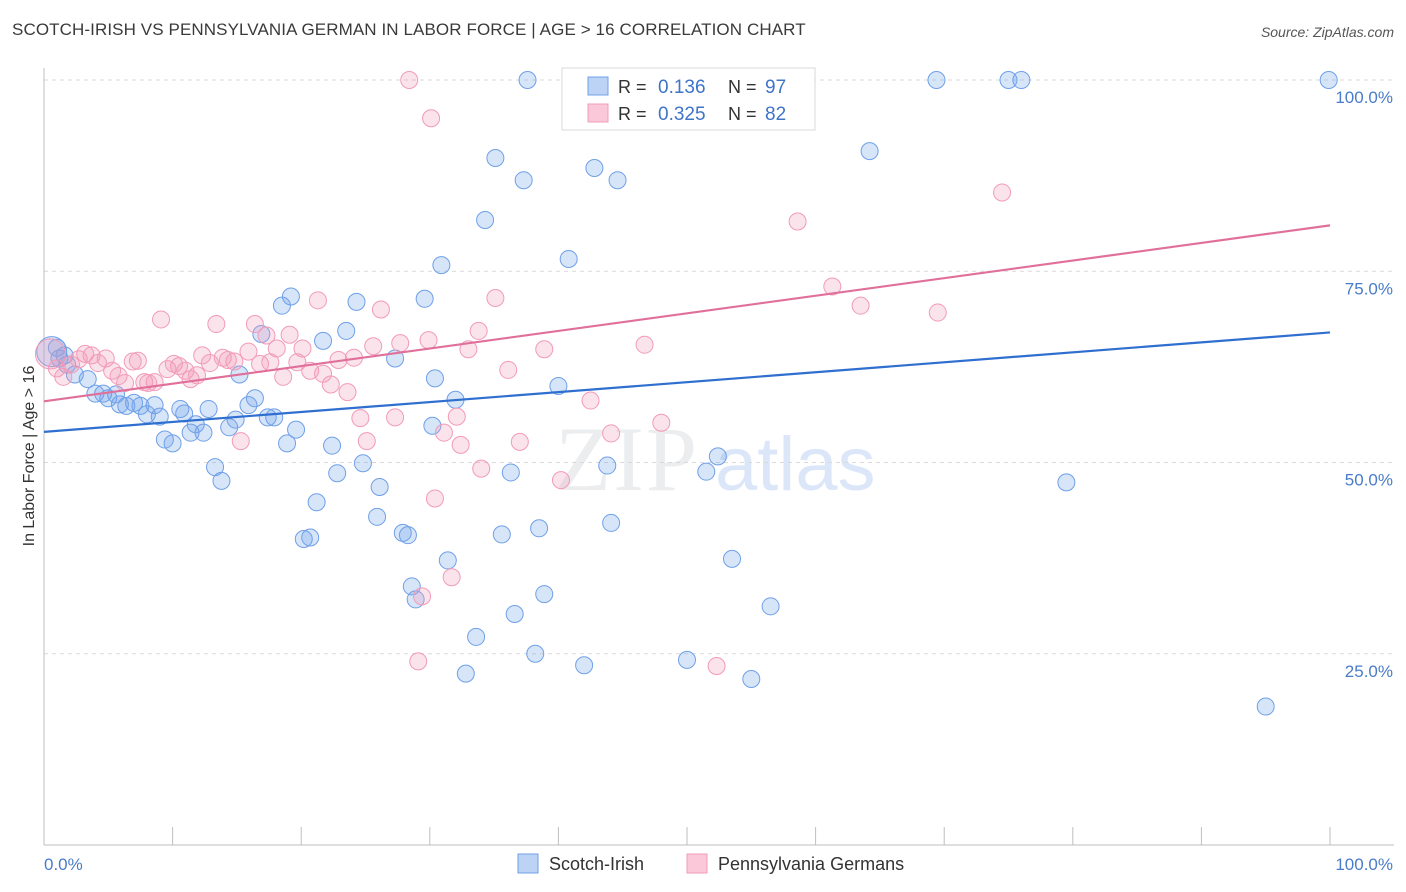 The height and width of the screenshot is (892, 1406). What do you see at coordinates (1369, 480) in the screenshot?
I see `y-tick-label: 50.0%` at bounding box center [1369, 480].